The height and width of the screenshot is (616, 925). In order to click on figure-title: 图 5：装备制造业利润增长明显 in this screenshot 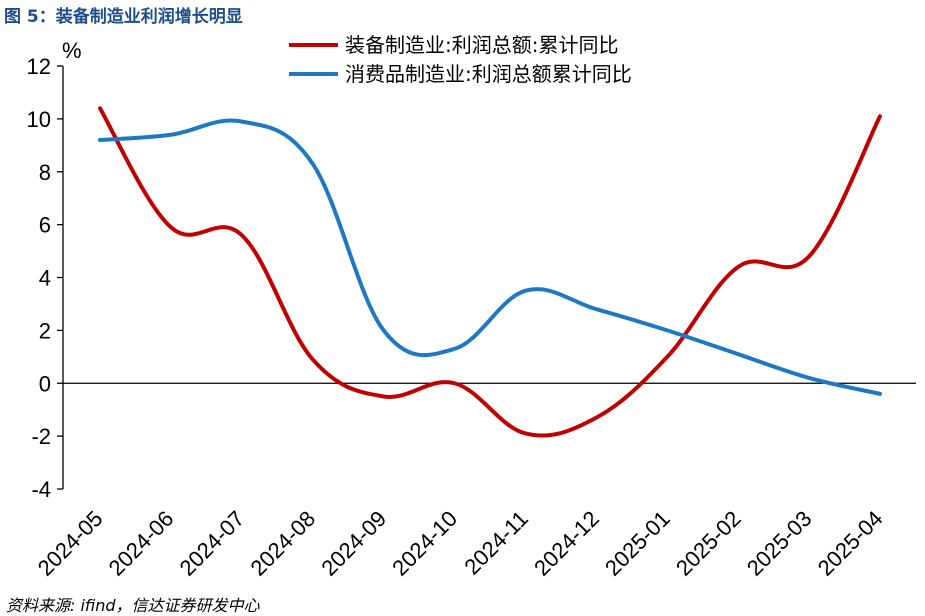, I will do `click(123, 17)`.